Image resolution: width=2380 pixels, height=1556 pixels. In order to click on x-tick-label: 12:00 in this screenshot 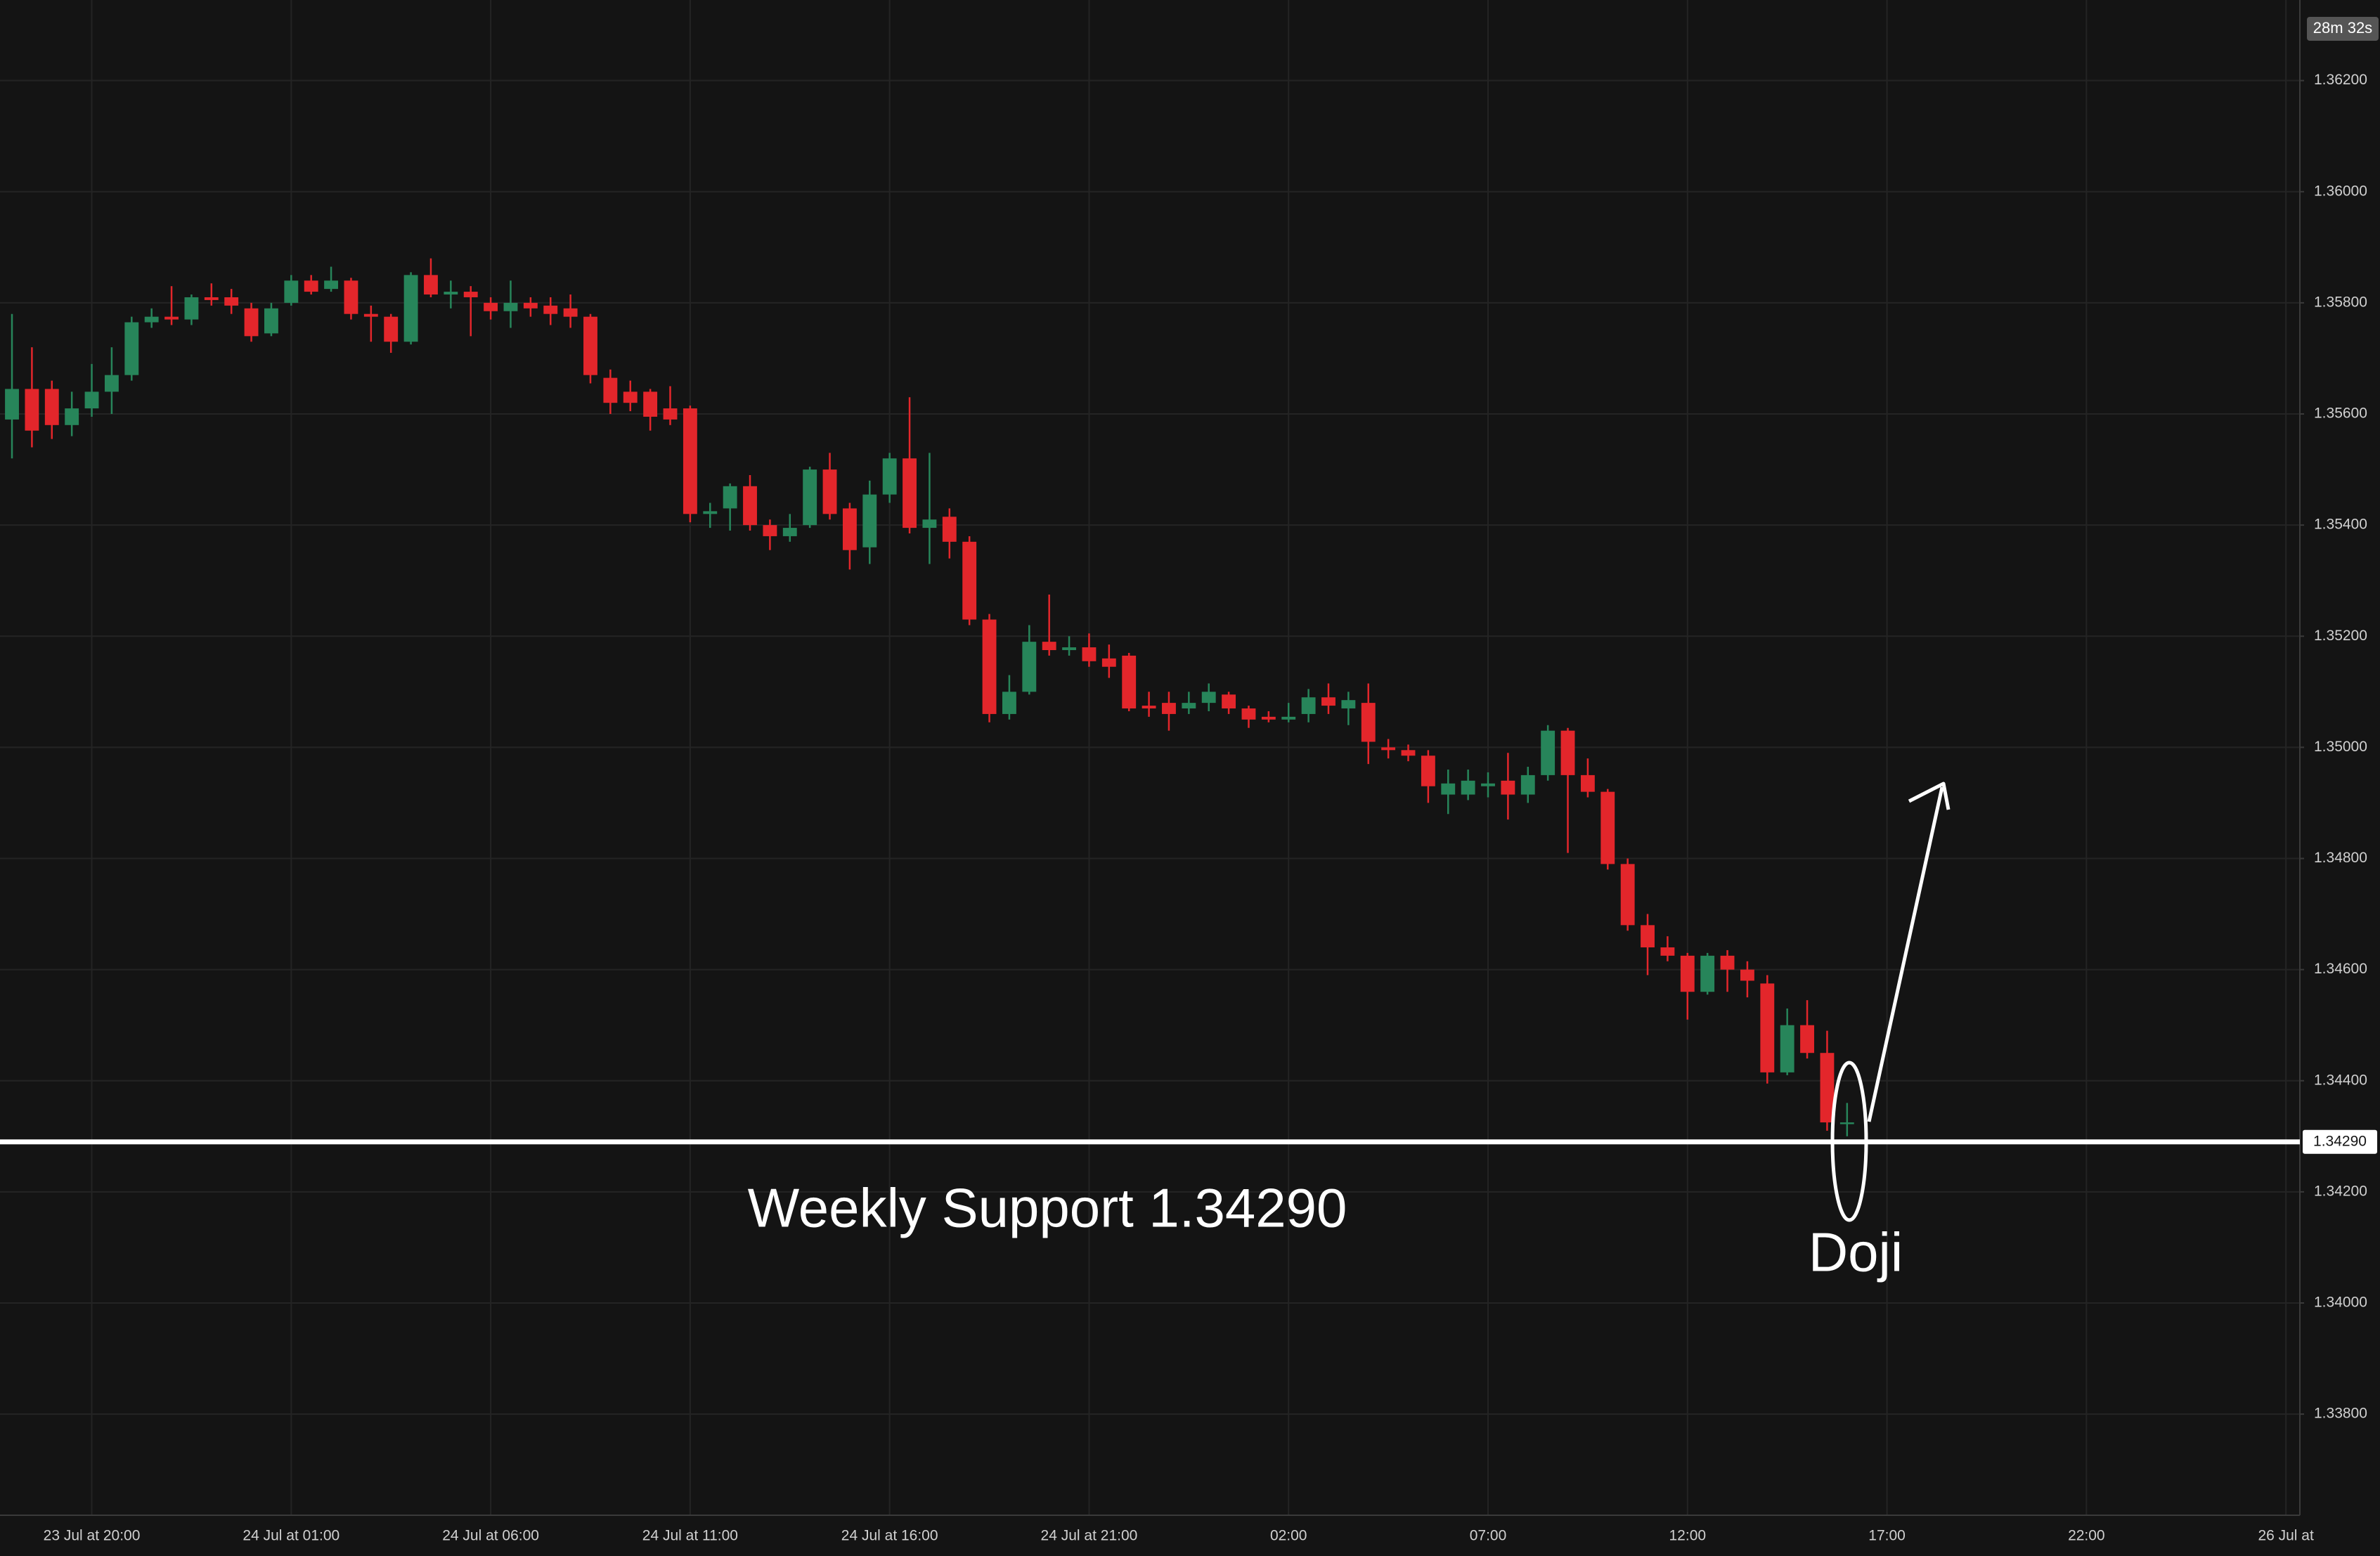, I will do `click(1688, 1536)`.